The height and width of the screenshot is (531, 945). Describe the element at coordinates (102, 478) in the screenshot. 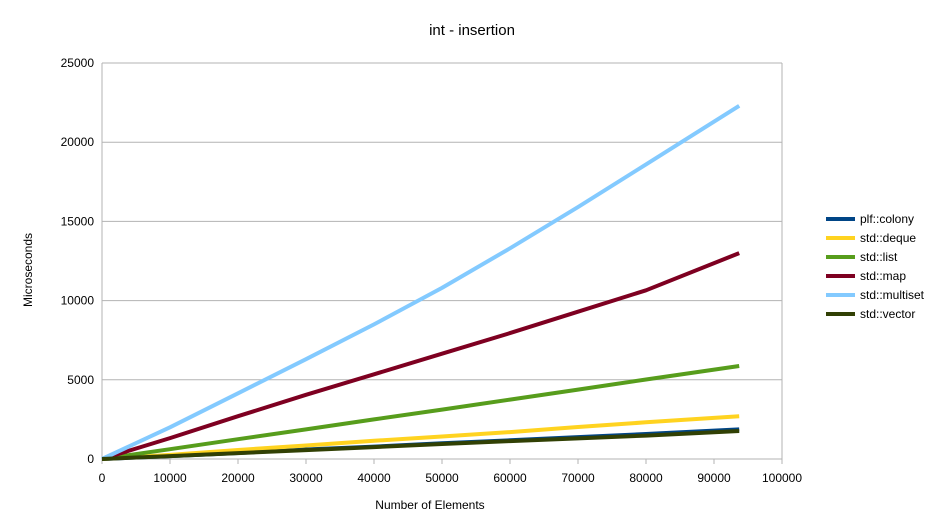

I see `x-tick-label: 0` at that location.